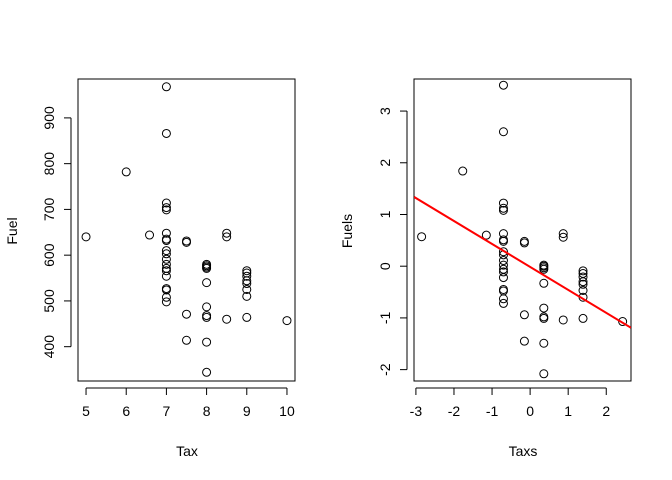 Image resolution: width=672 pixels, height=480 pixels. What do you see at coordinates (568, 411) in the screenshot?
I see `x-tick-label: 1` at bounding box center [568, 411].